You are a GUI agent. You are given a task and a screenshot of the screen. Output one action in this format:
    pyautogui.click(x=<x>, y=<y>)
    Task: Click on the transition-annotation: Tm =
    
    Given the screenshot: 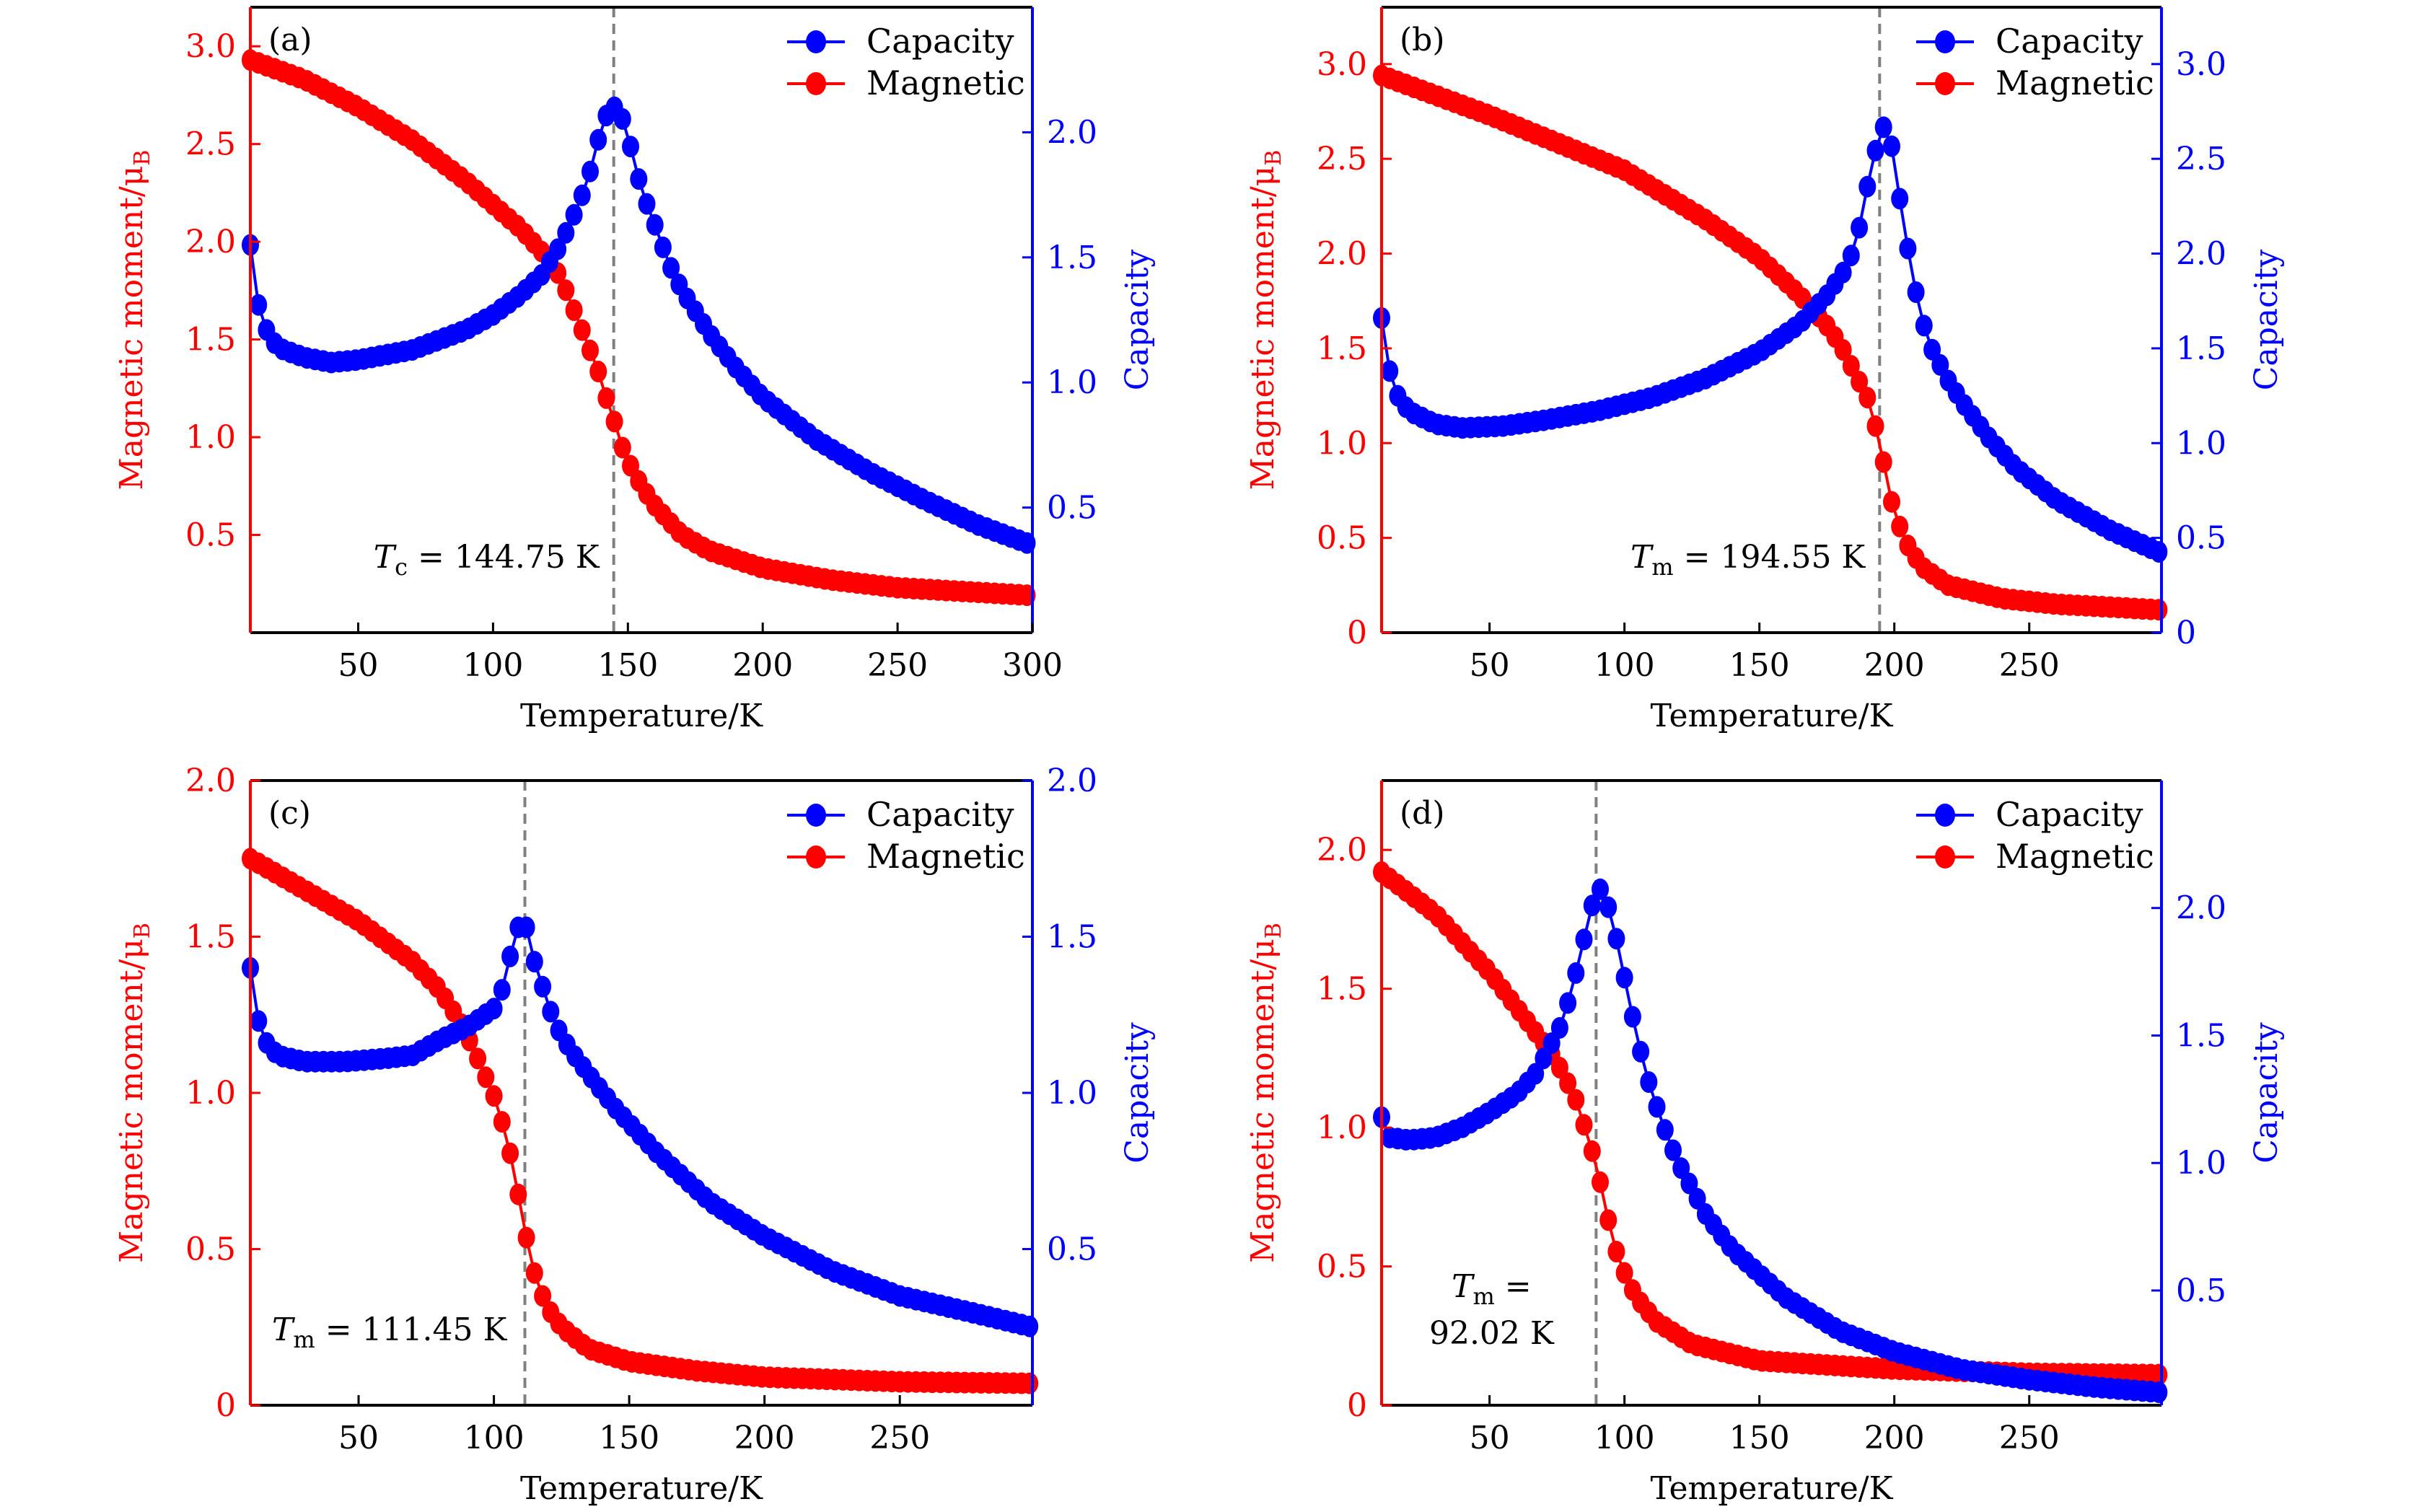 What is the action you would take?
    pyautogui.click(x=1492, y=1289)
    